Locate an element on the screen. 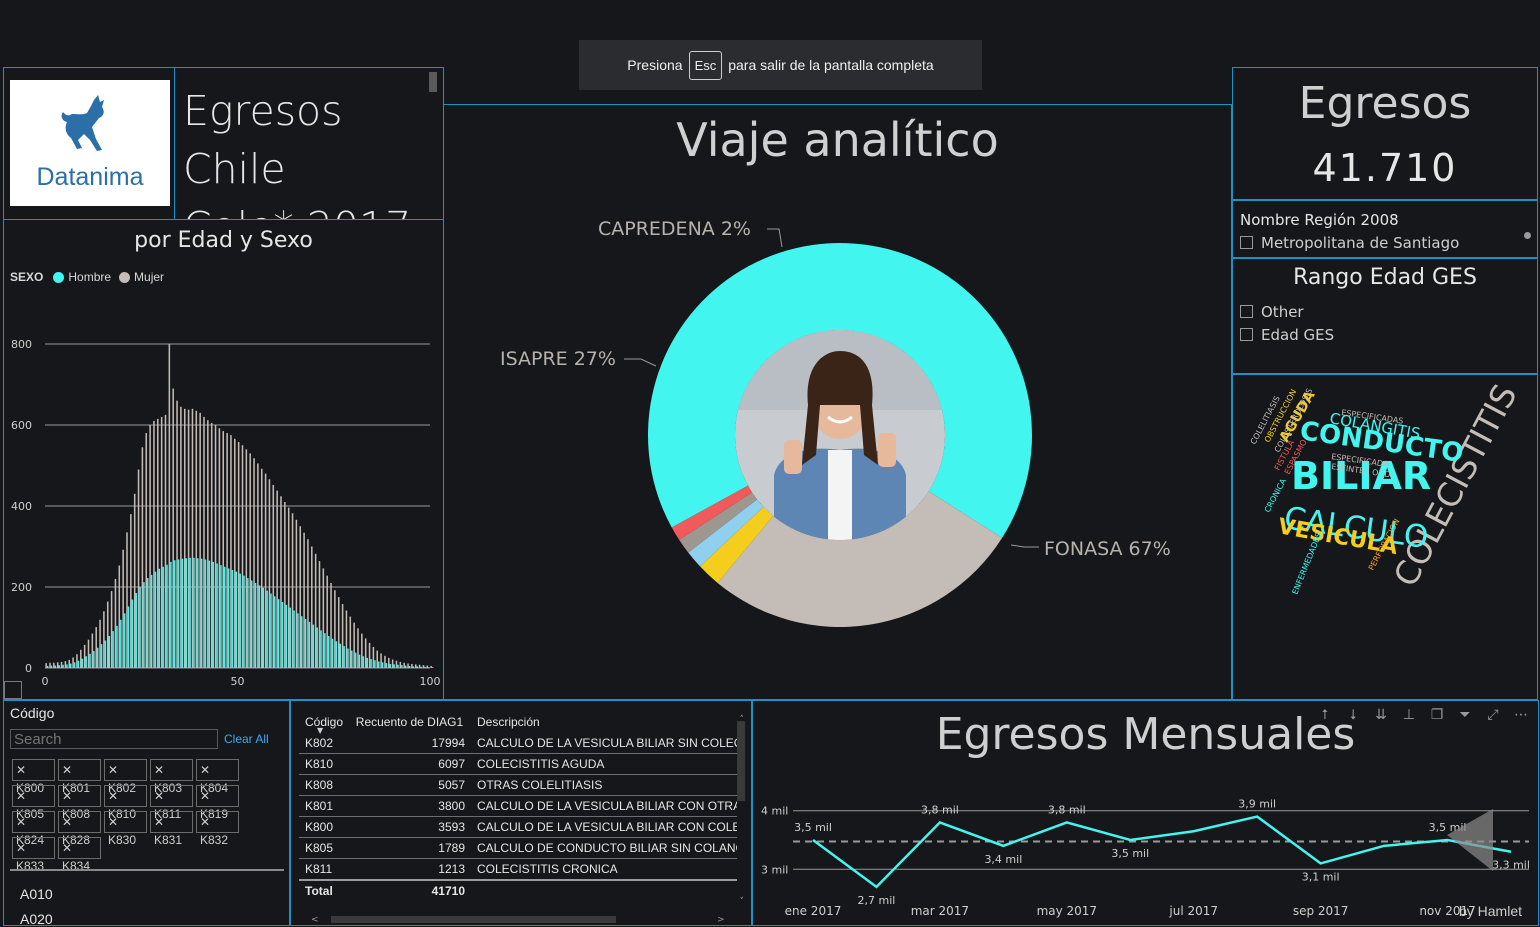  filter-chip: ✕ K831 is located at coordinates (171, 829).